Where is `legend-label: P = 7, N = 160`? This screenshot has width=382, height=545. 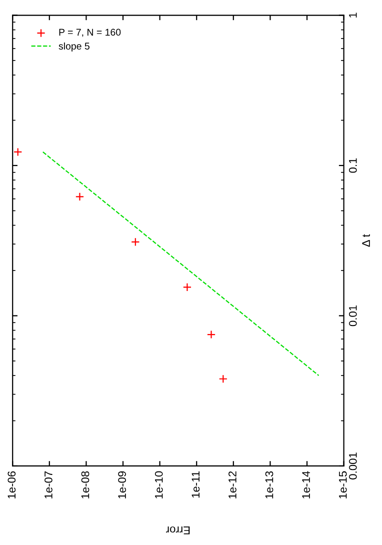 legend-label: P = 7, N = 160 is located at coordinates (90, 32).